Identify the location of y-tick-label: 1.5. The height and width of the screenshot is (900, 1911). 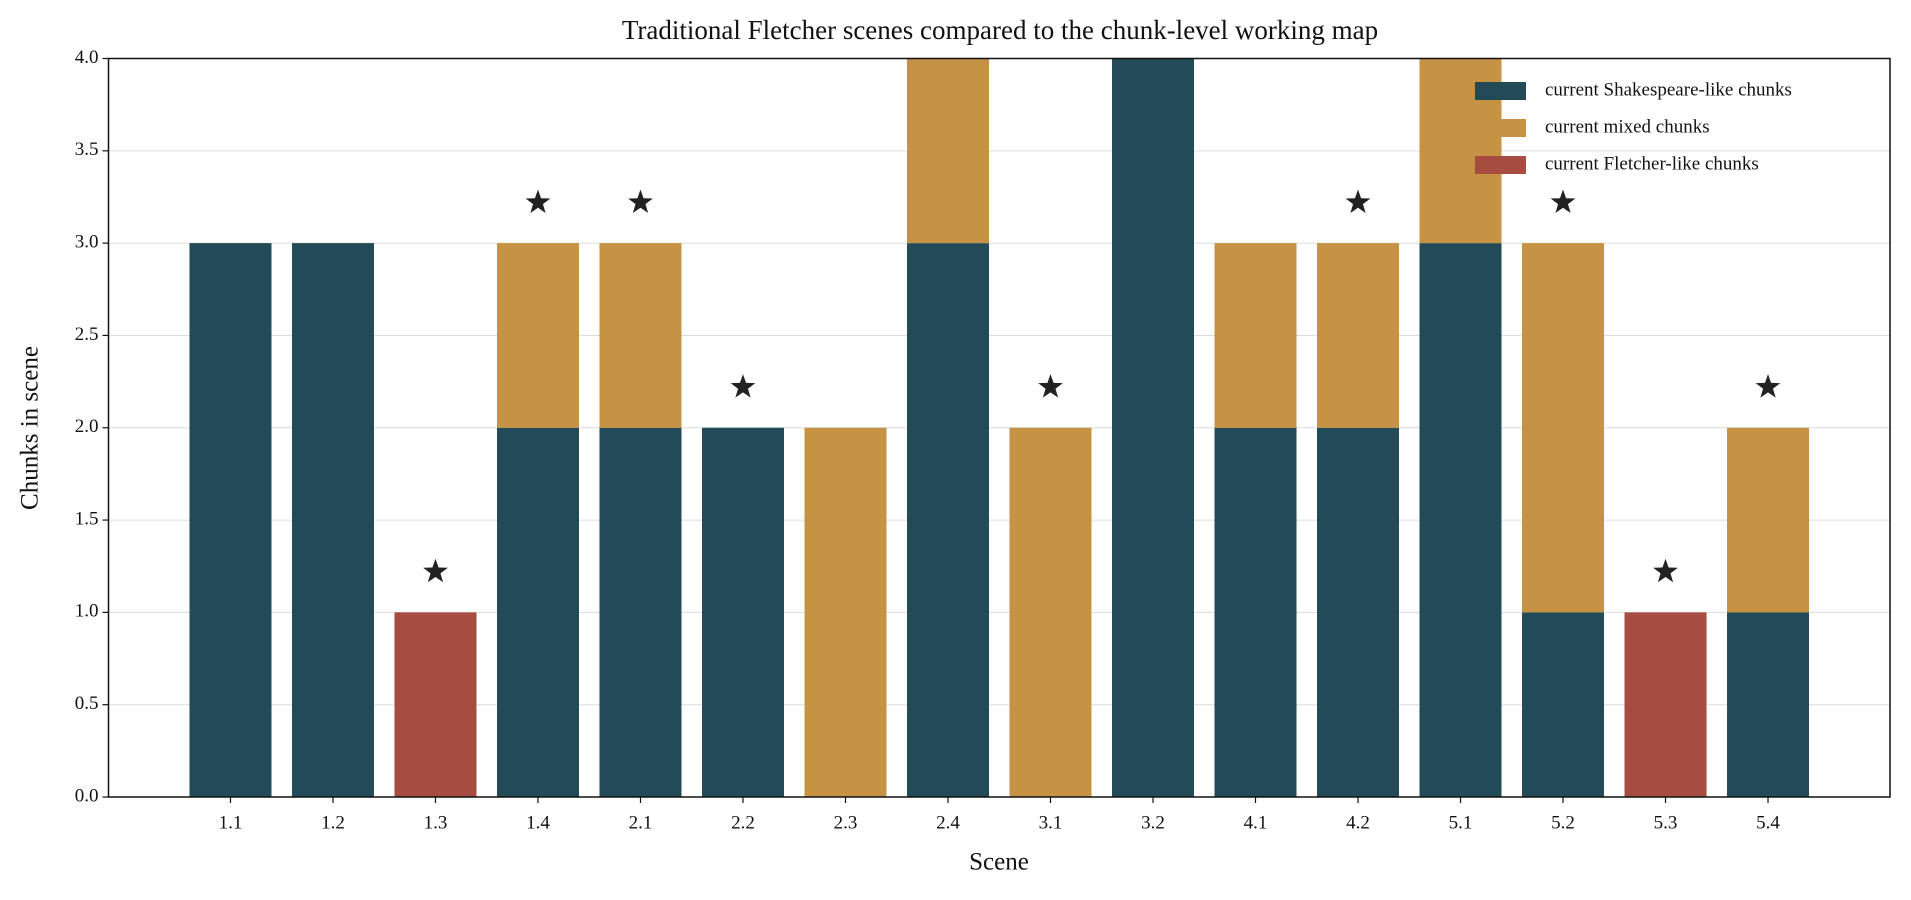
(87, 518).